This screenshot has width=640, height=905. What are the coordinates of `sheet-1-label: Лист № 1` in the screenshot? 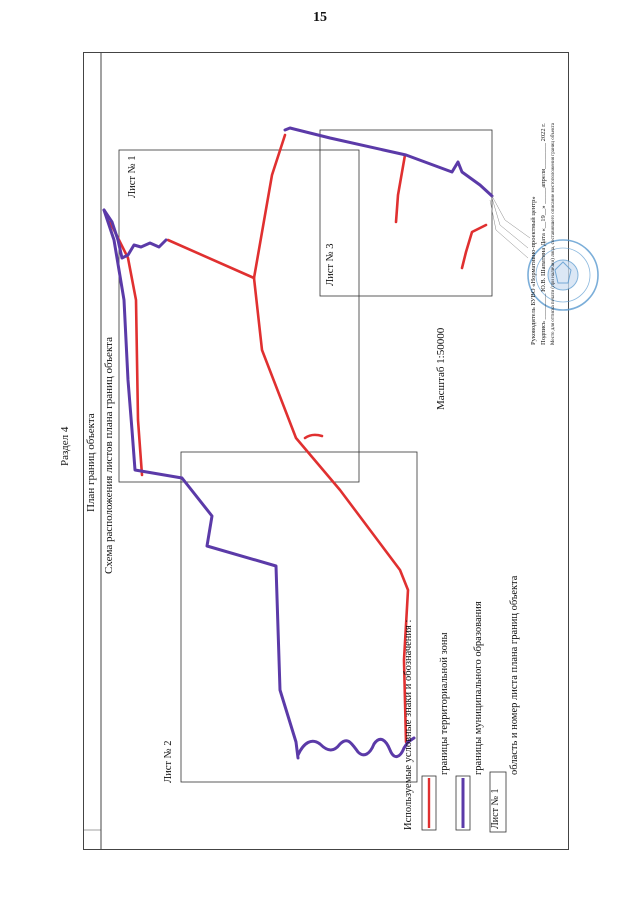 It's located at (132, 176).